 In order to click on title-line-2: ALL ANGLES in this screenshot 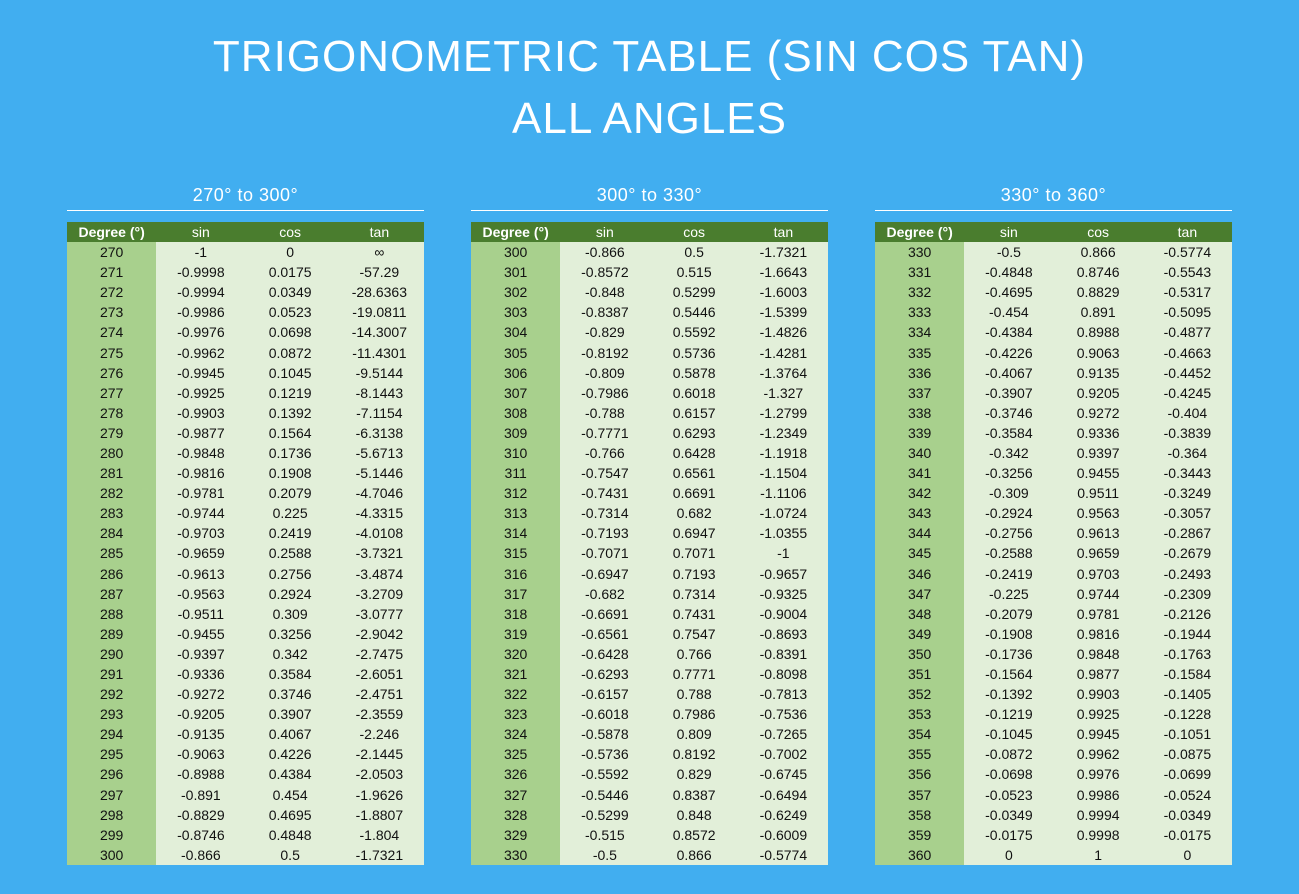, I will do `click(649, 118)`.